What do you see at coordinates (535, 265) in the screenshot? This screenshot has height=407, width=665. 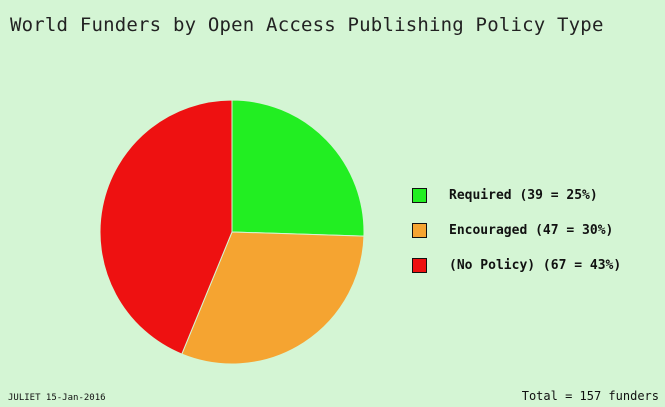 I see `legend-label-no-policy: (No Policy) (67 = 43%)` at bounding box center [535, 265].